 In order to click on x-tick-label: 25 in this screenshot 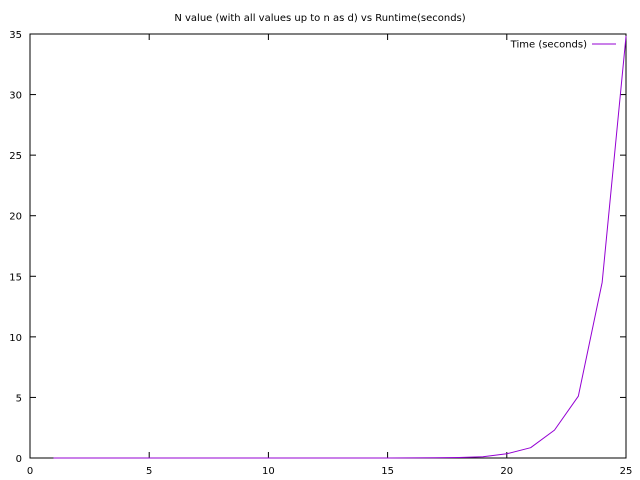, I will do `click(626, 471)`.